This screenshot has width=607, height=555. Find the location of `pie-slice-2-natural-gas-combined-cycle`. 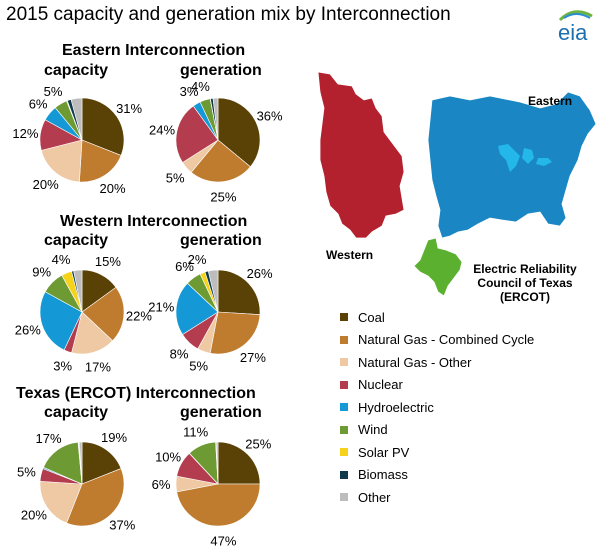

pie-slice-2-natural-gas-combined-cycle is located at coordinates (103, 314).